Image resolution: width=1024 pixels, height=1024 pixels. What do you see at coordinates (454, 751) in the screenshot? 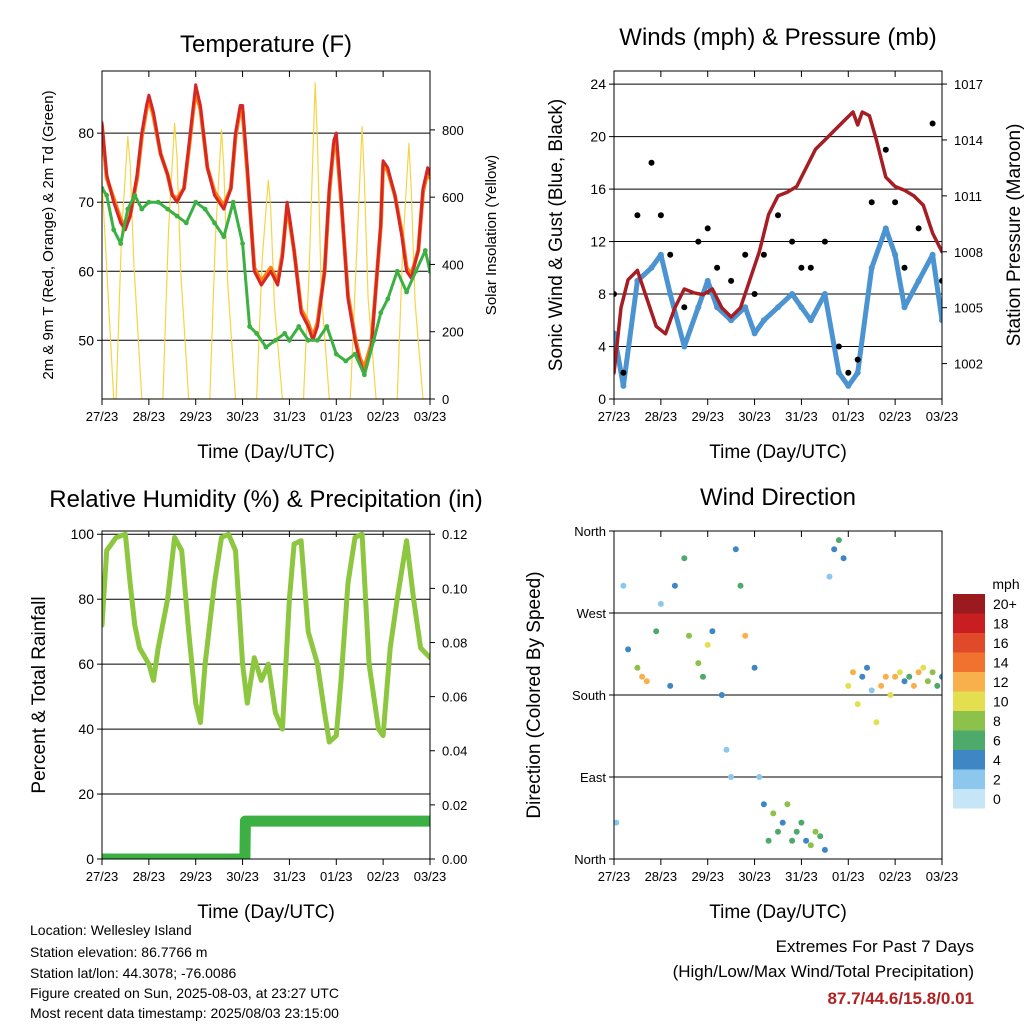
I see `y2-tick-label: 0.04` at bounding box center [454, 751].